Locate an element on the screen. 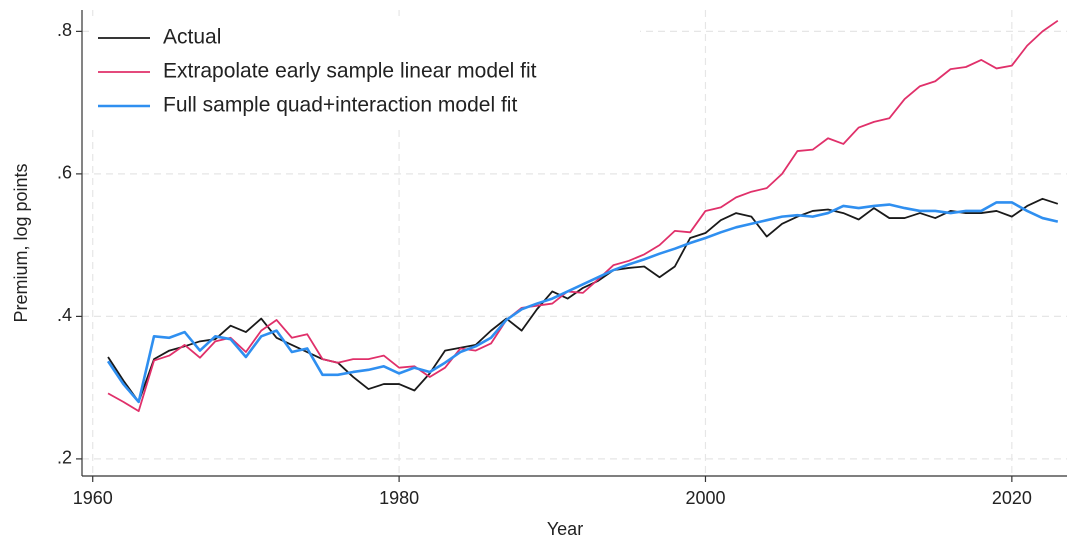 The height and width of the screenshot is (544, 1069). legend-label: Full sample quad+interaction model fit is located at coordinates (340, 105).